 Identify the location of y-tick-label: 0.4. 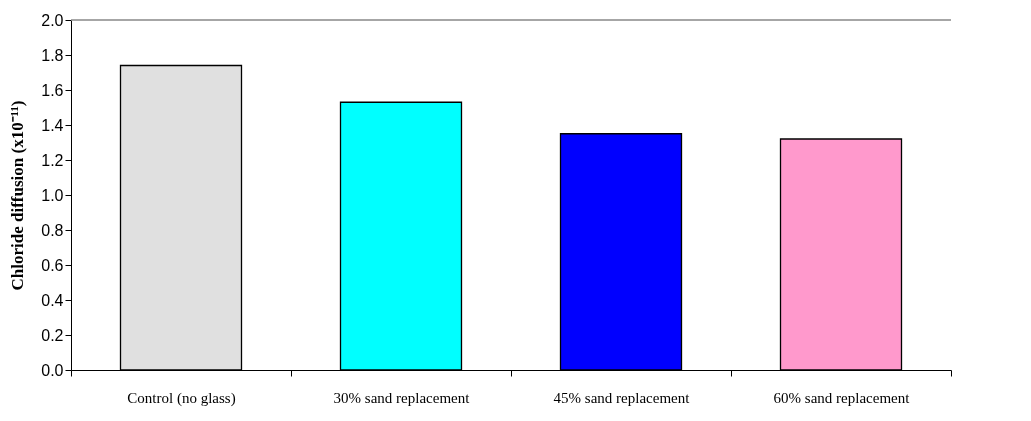
(52, 300).